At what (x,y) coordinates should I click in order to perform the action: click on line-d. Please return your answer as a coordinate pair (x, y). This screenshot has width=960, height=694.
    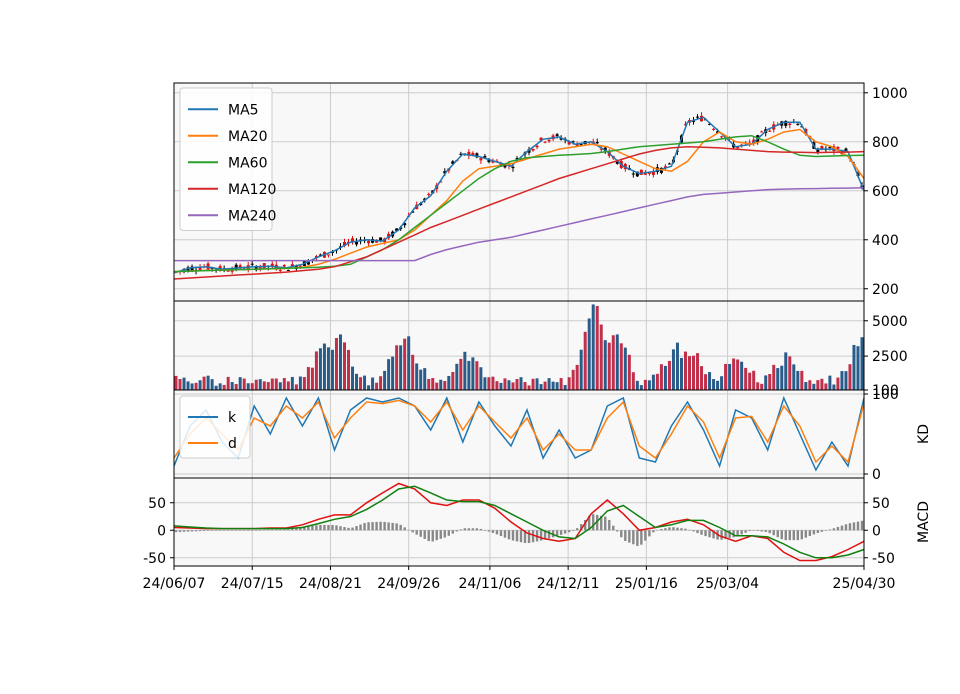
    Looking at the image, I should click on (519, 431).